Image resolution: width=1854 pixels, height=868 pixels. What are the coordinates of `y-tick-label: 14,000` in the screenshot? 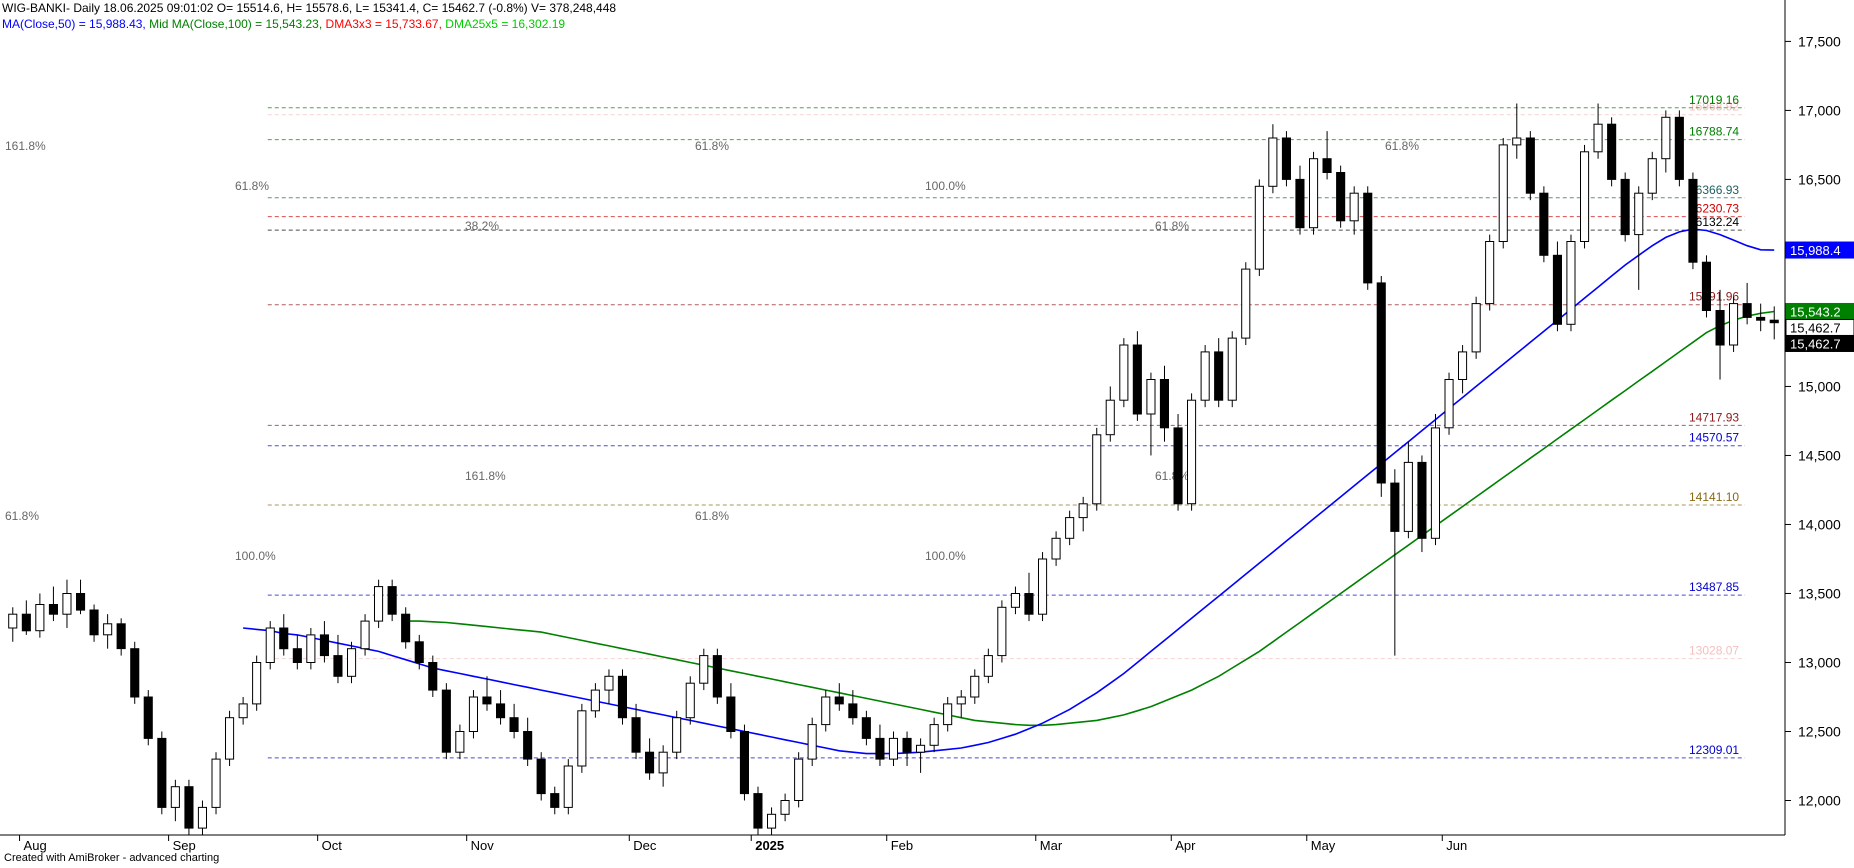 It's located at (1819, 524).